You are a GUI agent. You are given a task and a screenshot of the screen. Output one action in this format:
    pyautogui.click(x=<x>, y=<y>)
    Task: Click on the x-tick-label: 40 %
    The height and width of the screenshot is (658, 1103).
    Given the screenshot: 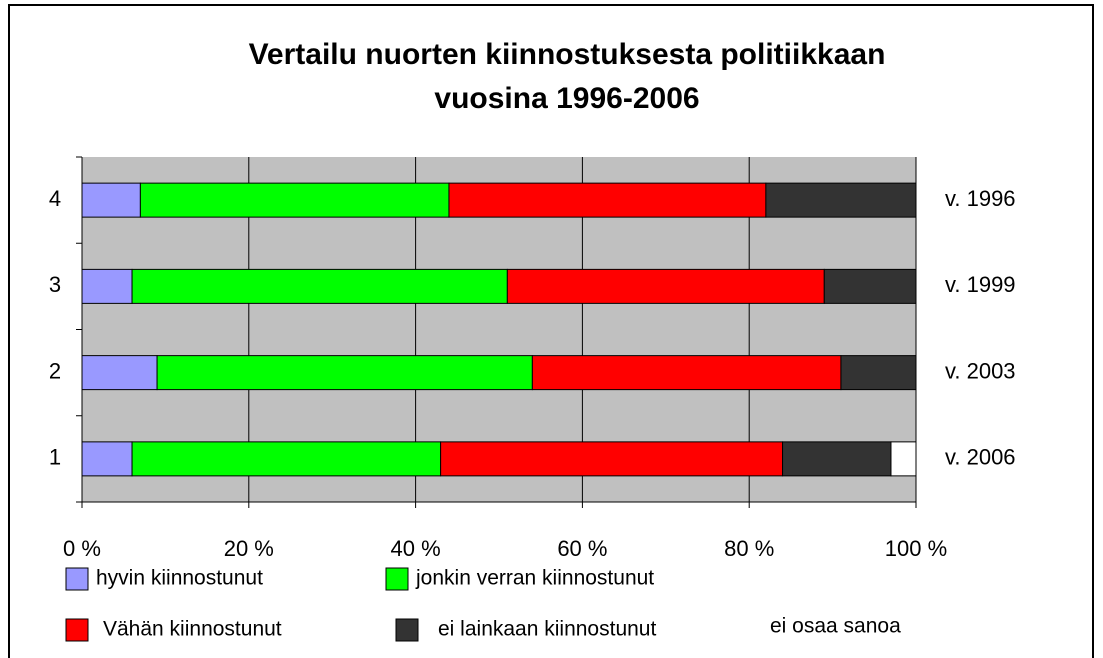 What is the action you would take?
    pyautogui.click(x=416, y=548)
    